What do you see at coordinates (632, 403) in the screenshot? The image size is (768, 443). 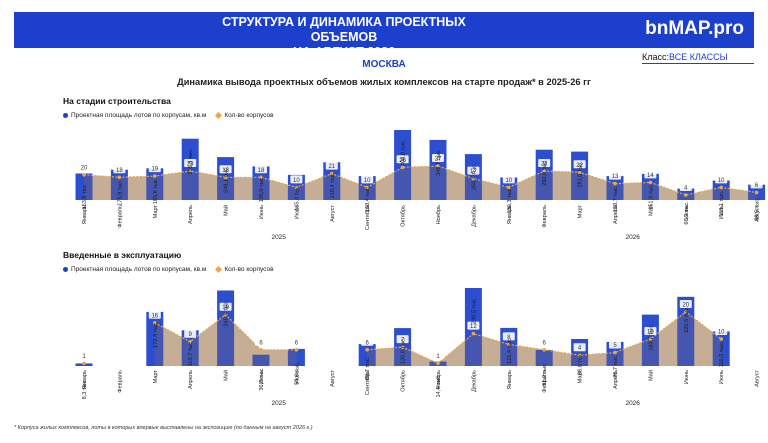 I see `year-label: 2026` at bounding box center [632, 403].